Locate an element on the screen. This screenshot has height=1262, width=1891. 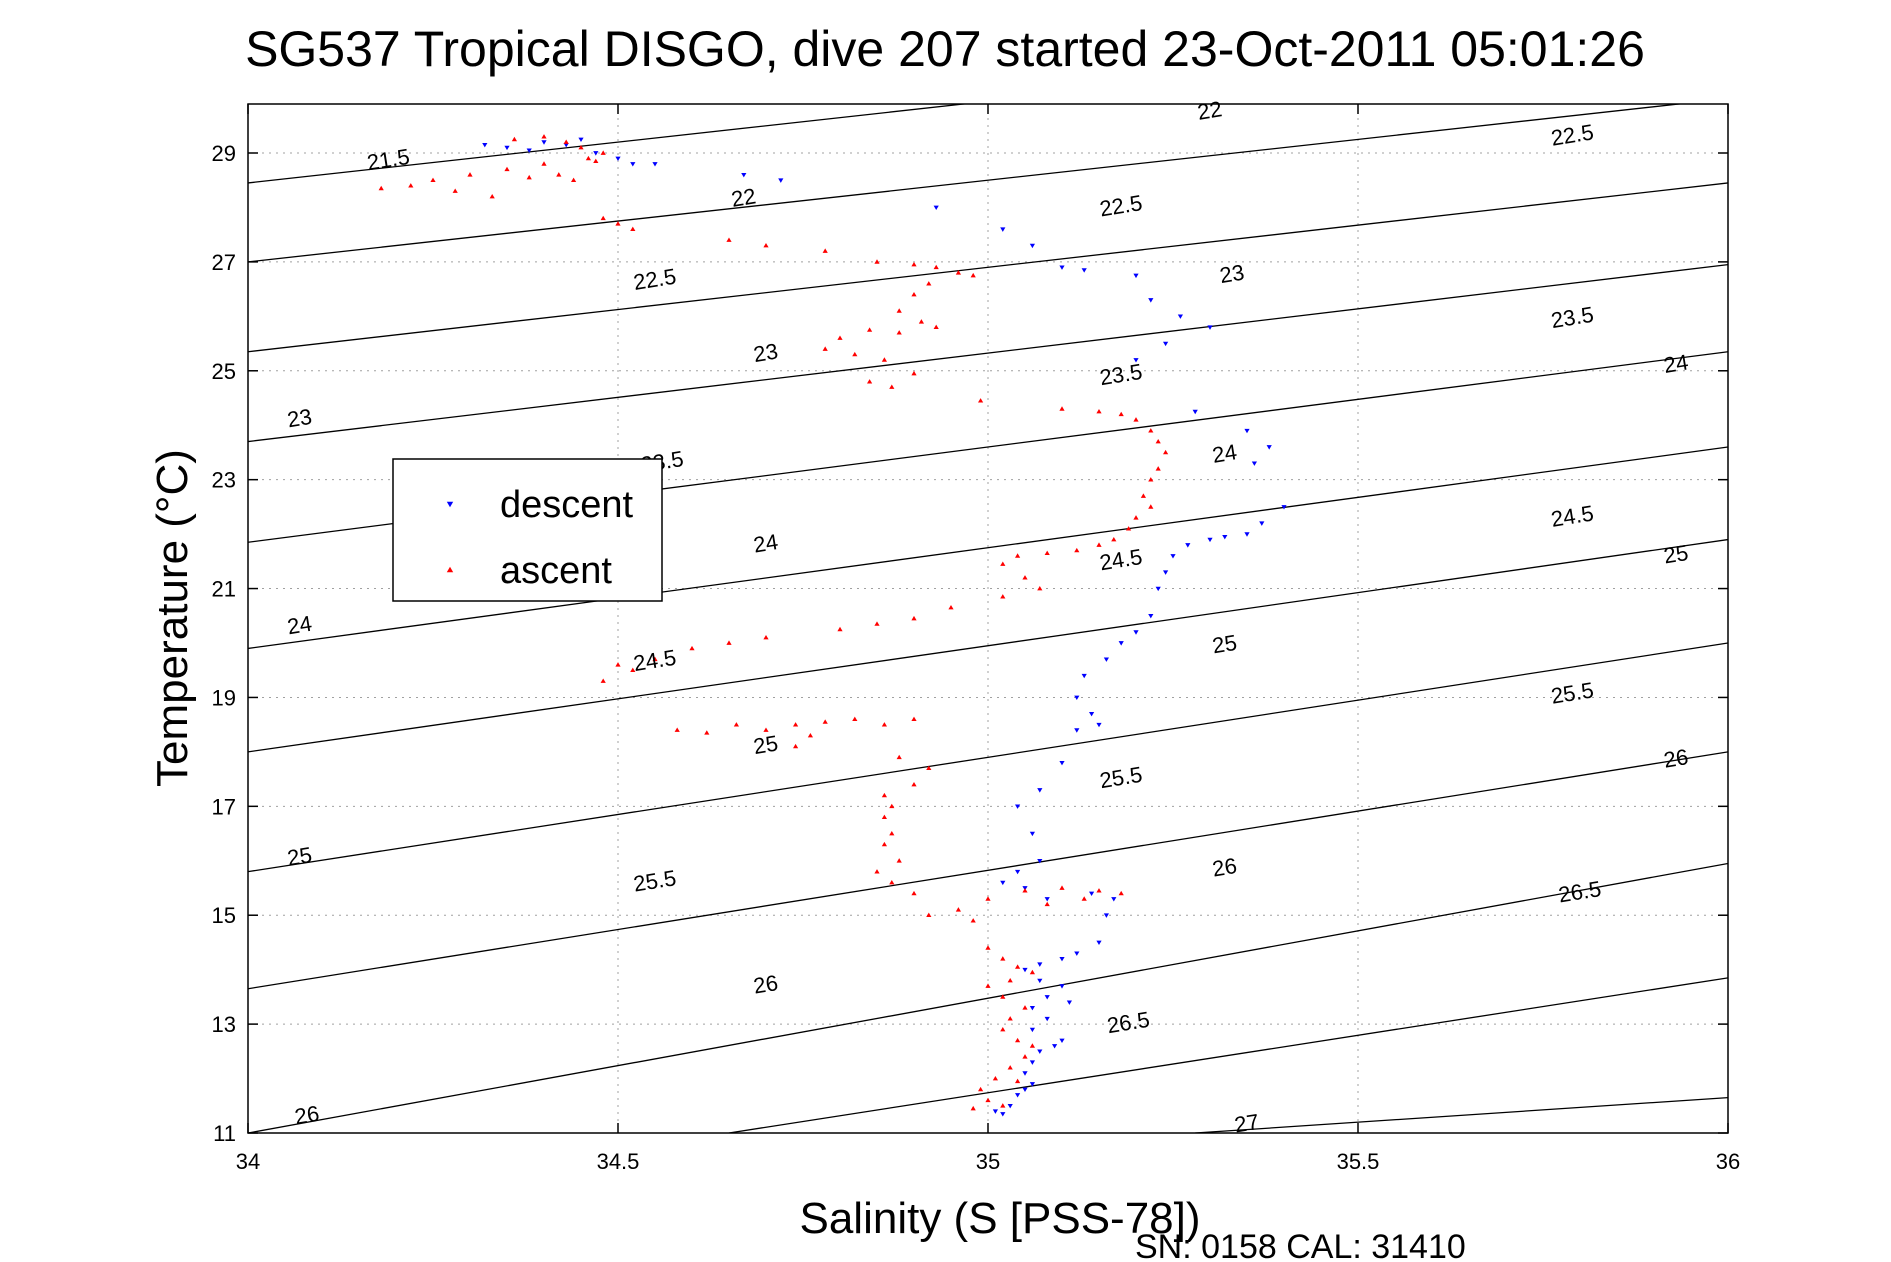
contour-label: 25.5 is located at coordinates (1121, 777).